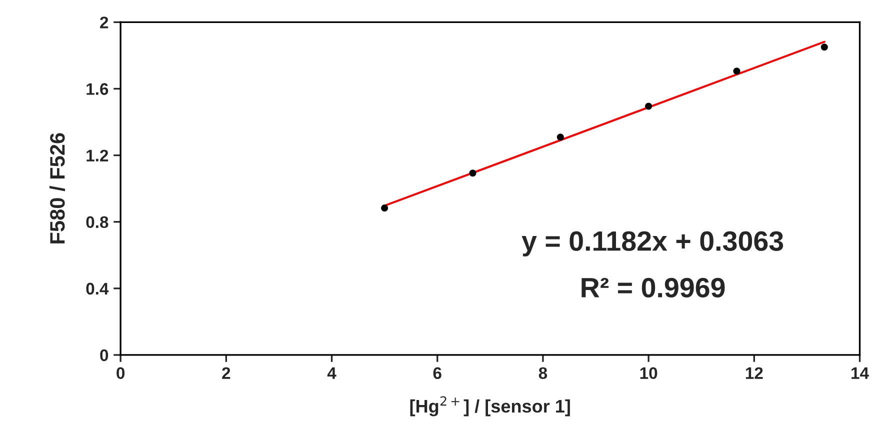  Describe the element at coordinates (490, 406) in the screenshot. I see `x-axis-title: [Hg$^{2+}$] / [sensor 1]` at that location.